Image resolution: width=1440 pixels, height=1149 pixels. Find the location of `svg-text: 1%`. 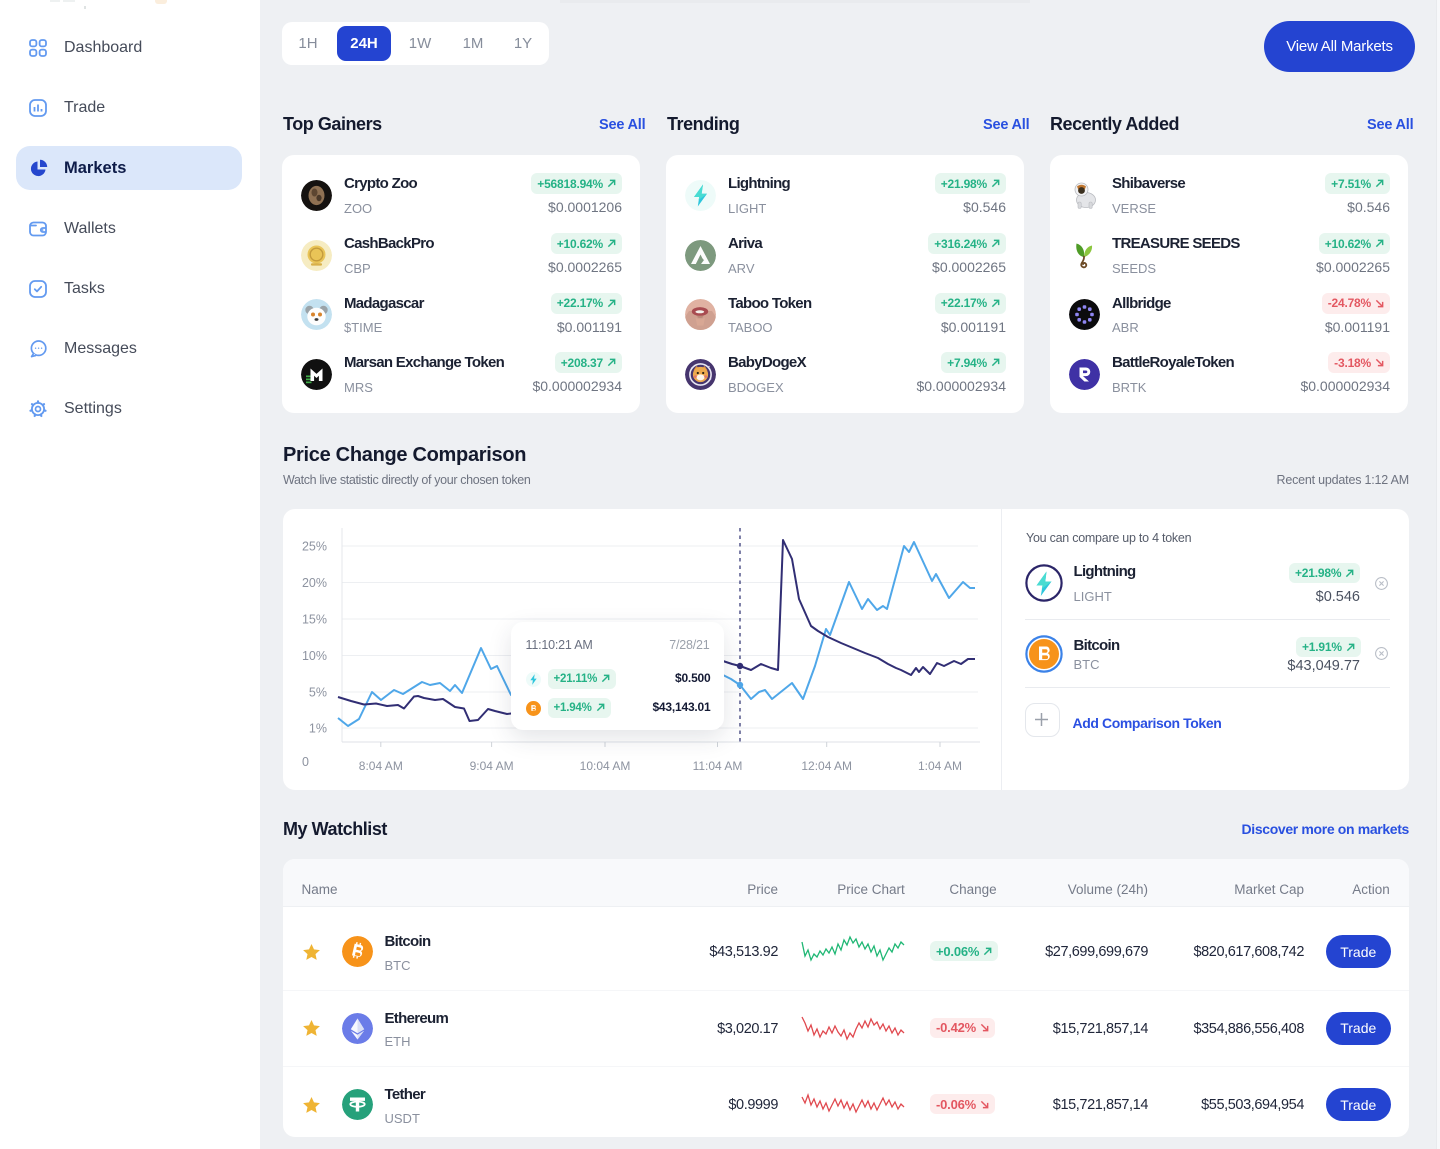

svg-text: 1% is located at coordinates (318, 729).